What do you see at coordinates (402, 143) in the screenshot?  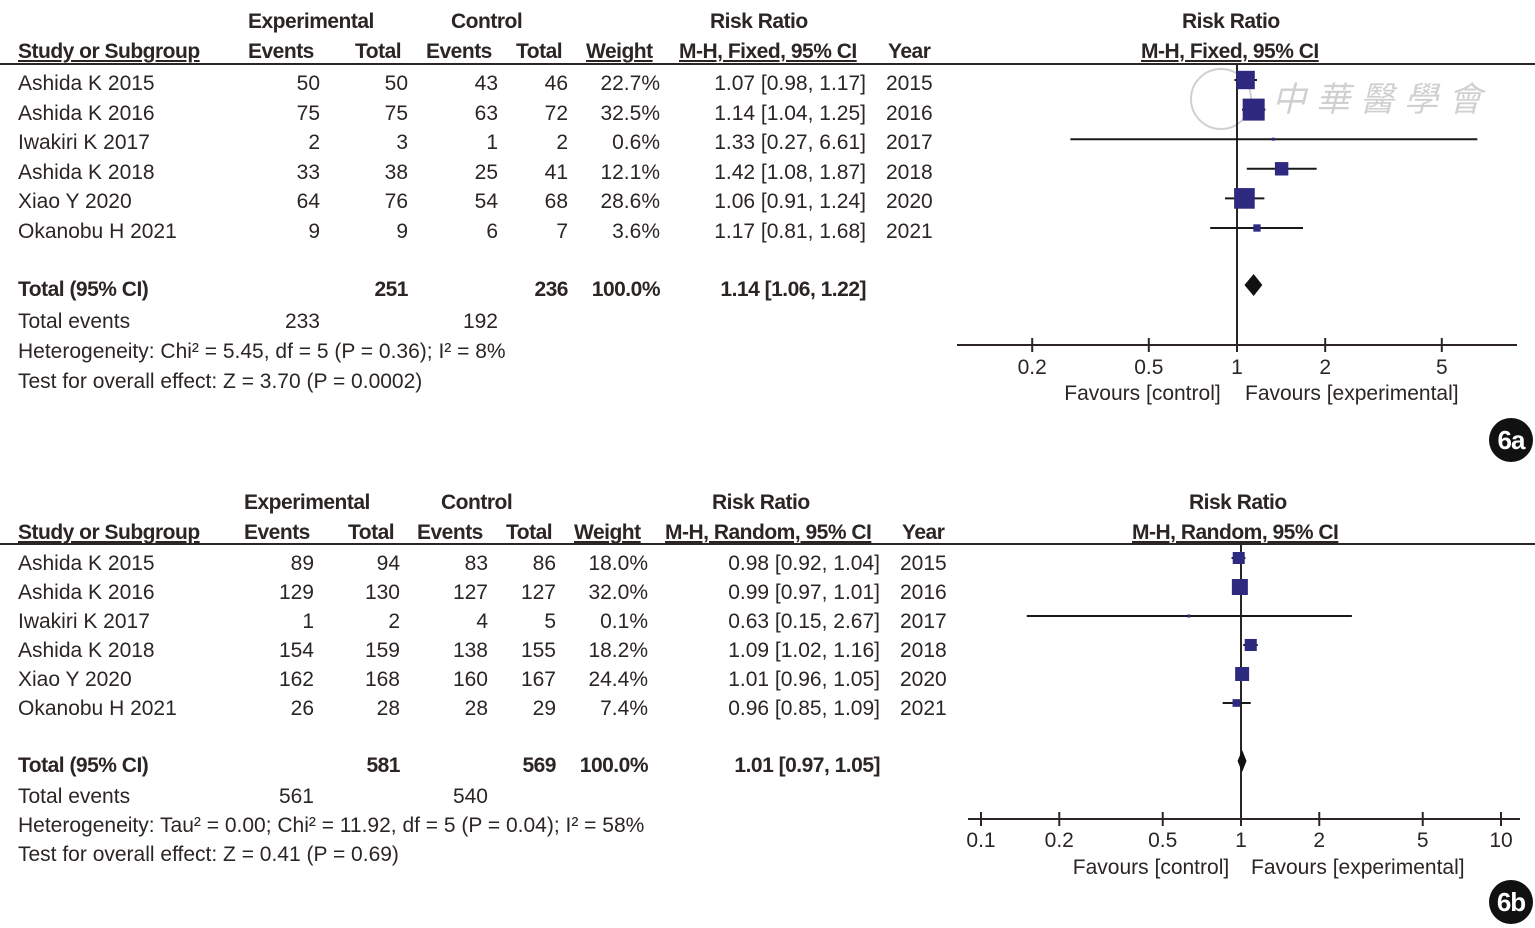 I see `cell-exp-total: 3` at bounding box center [402, 143].